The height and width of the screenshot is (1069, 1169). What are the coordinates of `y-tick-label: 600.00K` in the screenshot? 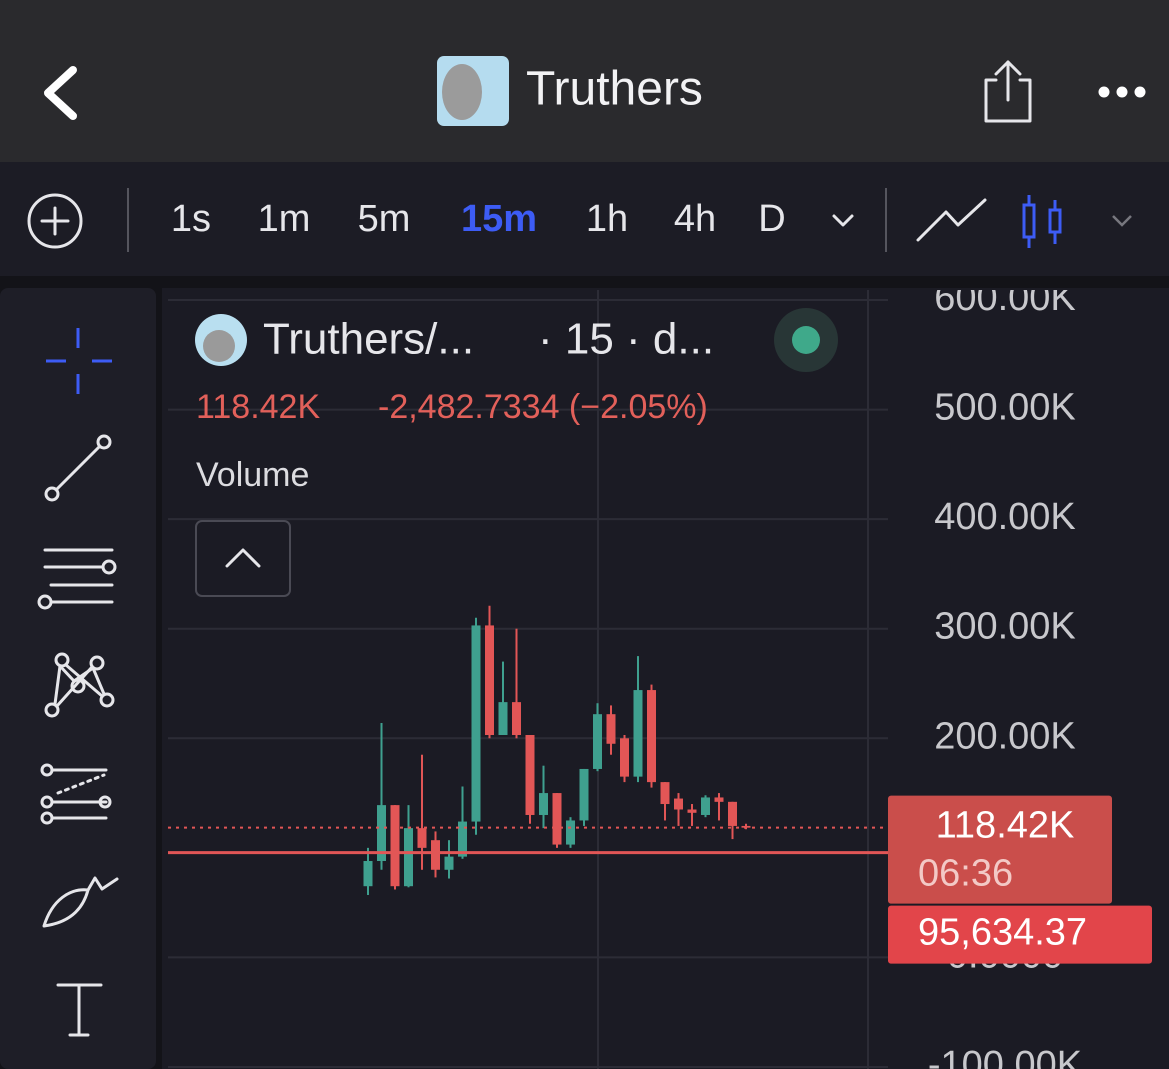 It's located at (1005, 298).